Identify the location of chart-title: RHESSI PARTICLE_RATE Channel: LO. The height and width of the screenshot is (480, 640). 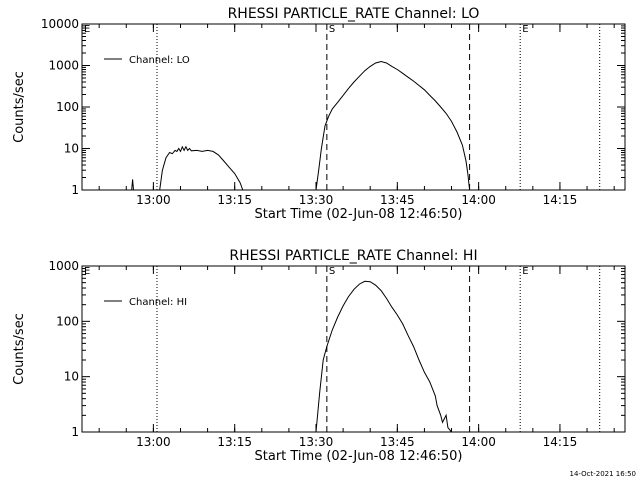
(354, 14).